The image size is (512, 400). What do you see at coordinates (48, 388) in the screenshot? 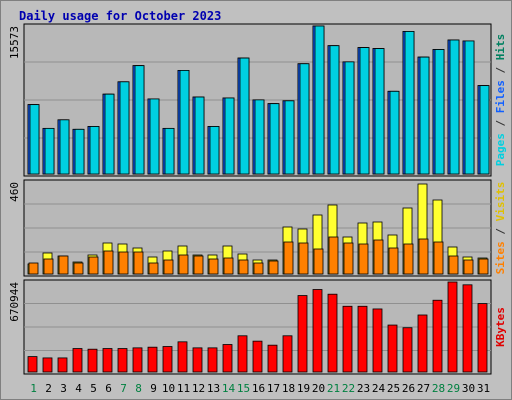
I see `day-label-2: 2` at bounding box center [48, 388].